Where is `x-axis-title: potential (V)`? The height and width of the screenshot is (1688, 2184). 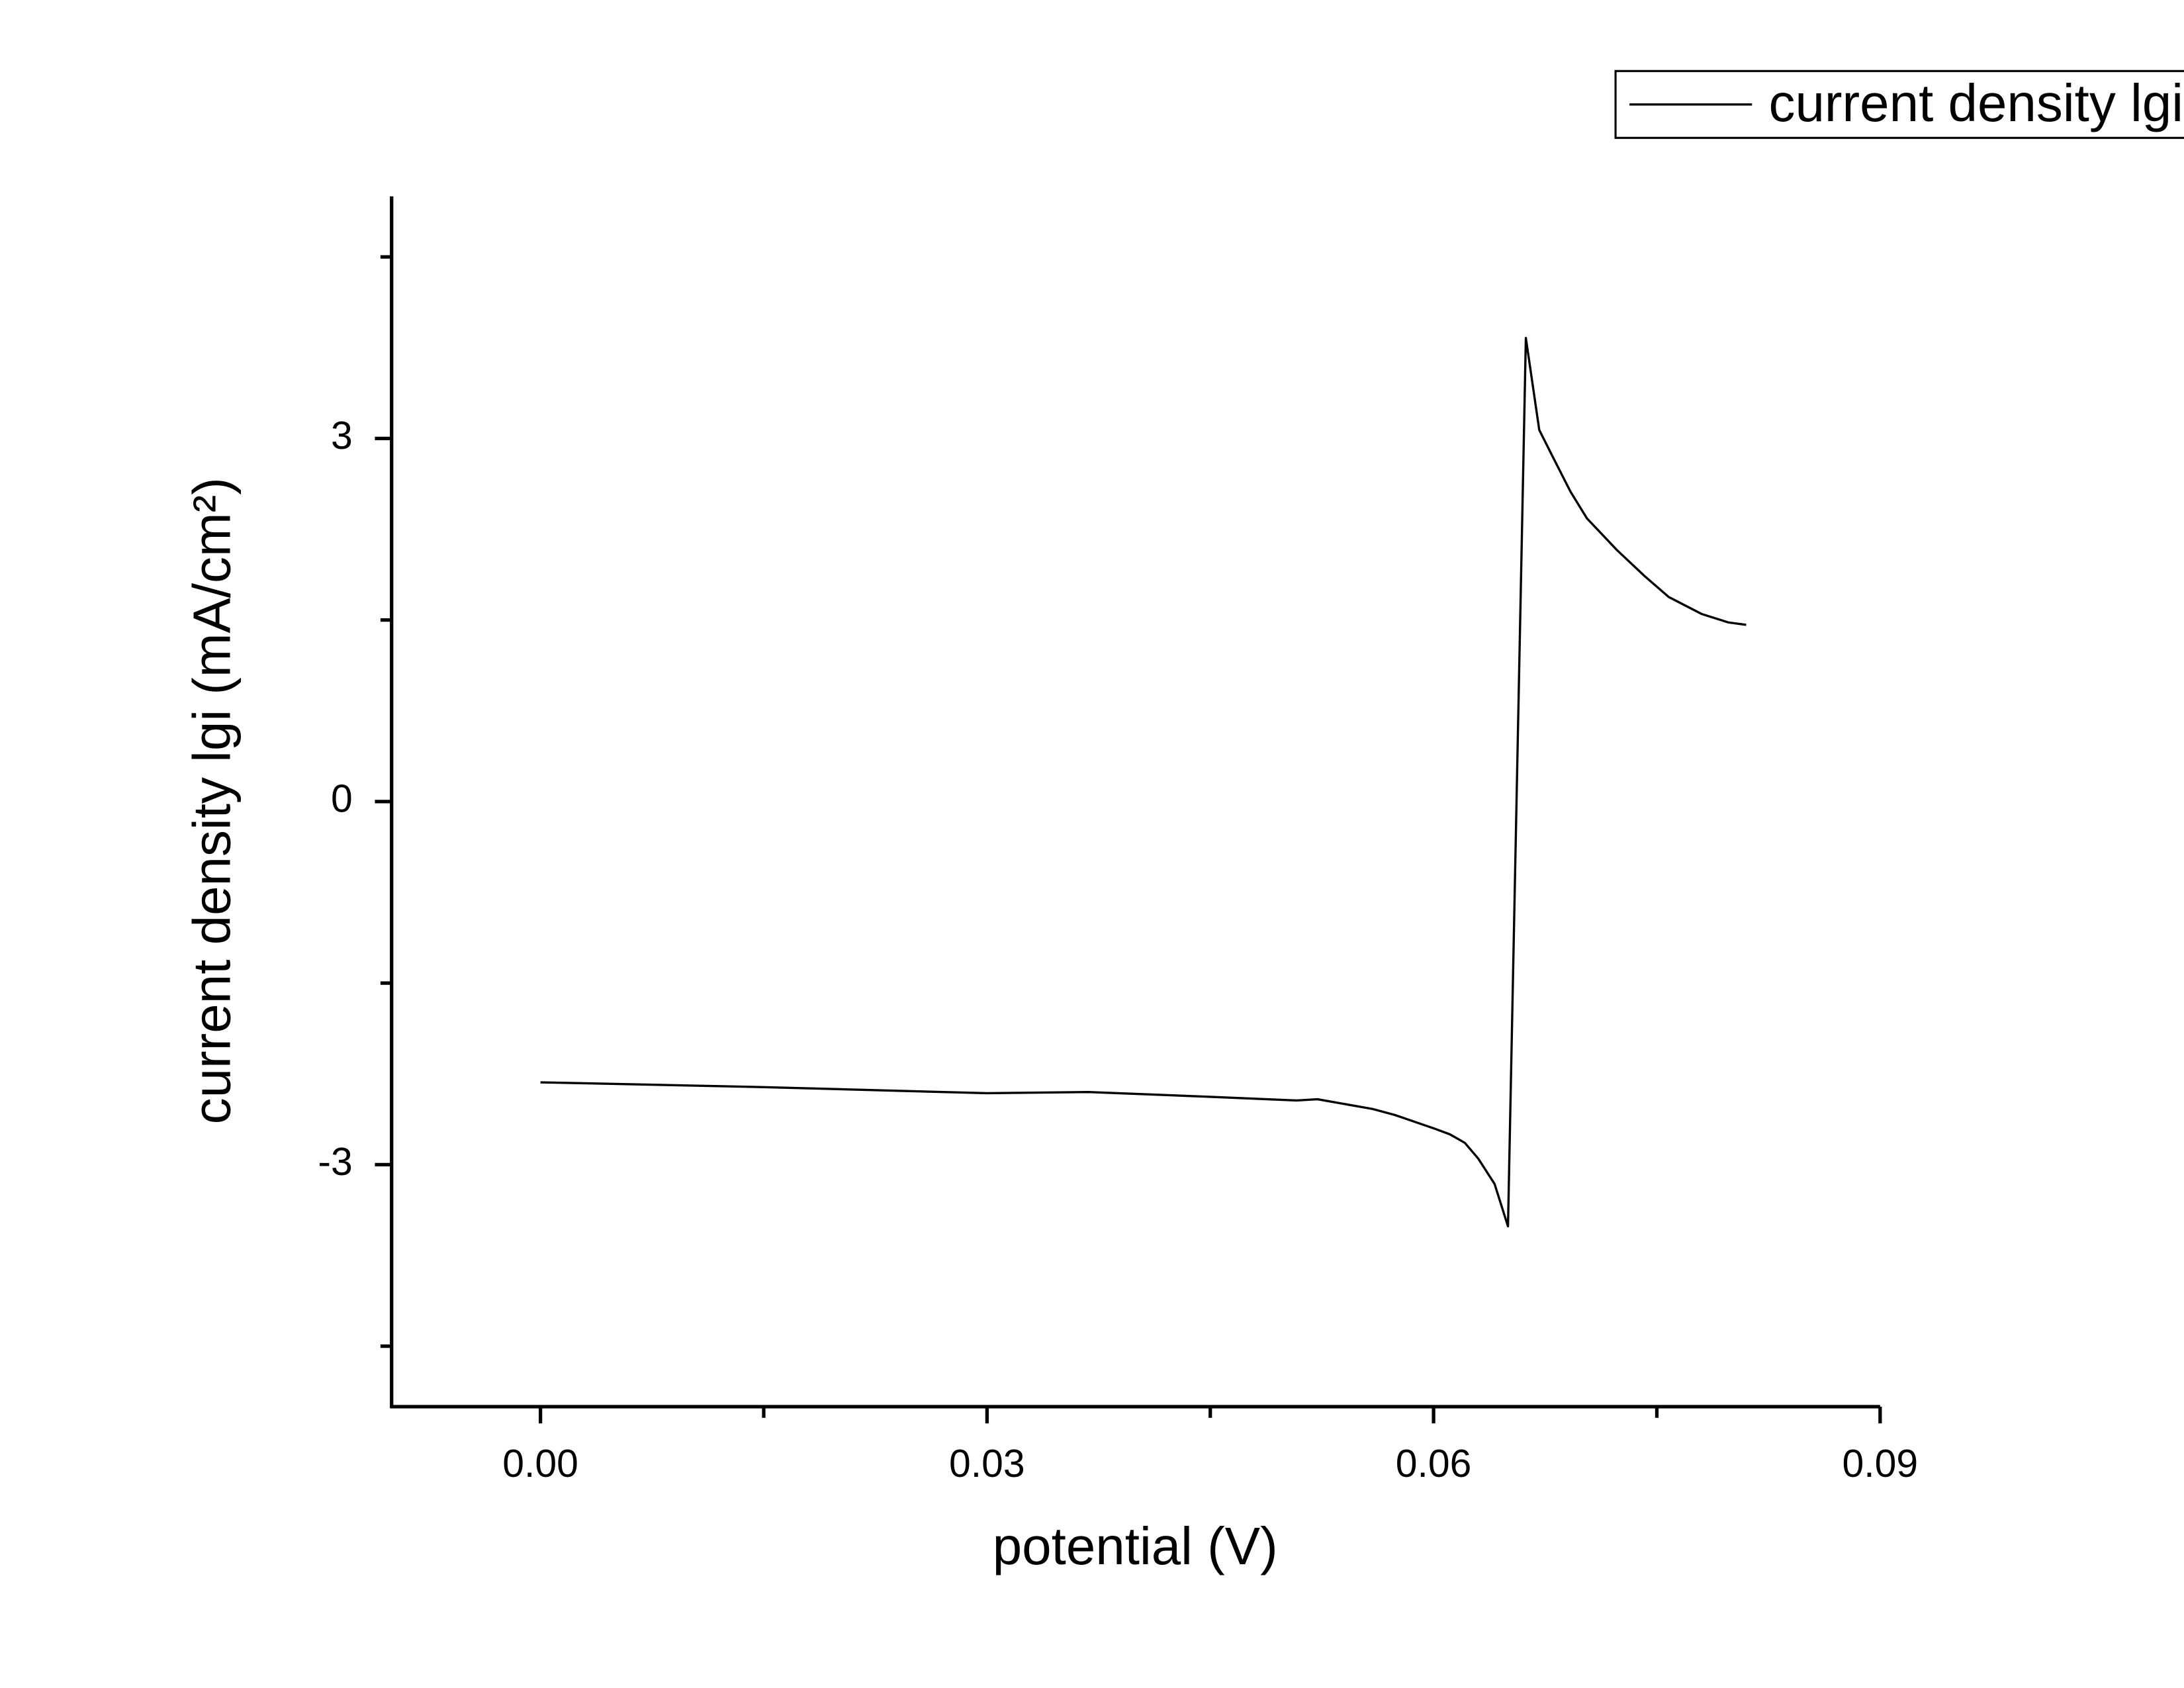 x-axis-title: potential (V) is located at coordinates (1135, 1546).